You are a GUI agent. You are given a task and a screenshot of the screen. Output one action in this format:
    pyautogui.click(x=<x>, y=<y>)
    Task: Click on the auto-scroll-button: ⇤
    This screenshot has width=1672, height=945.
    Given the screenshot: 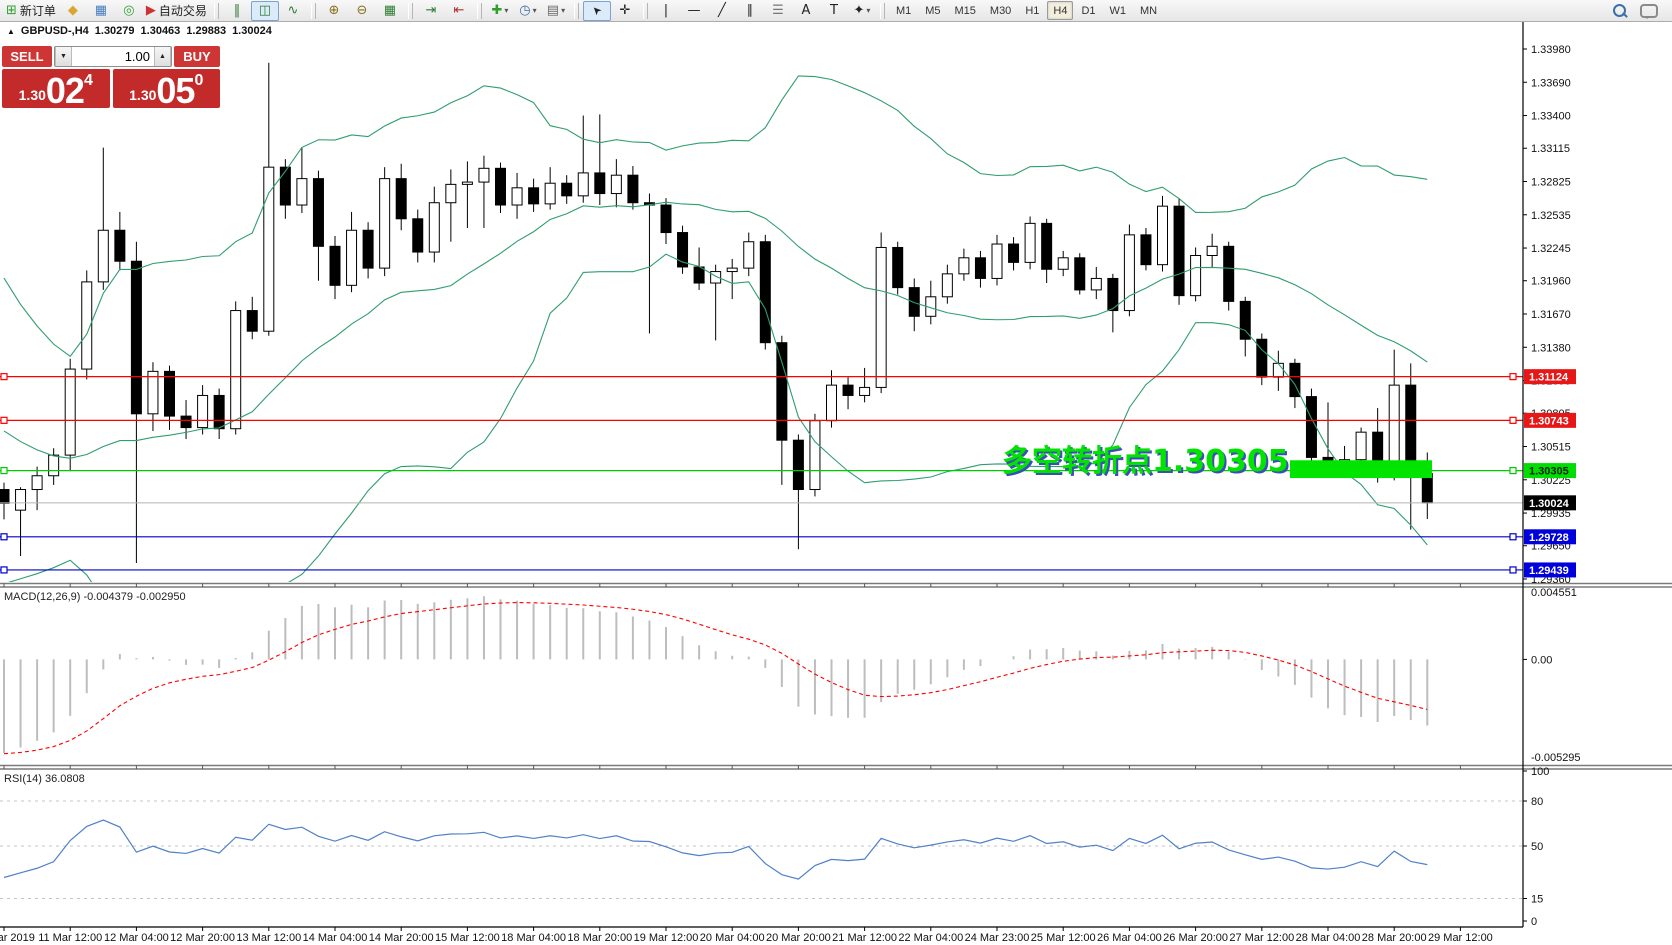 What is the action you would take?
    pyautogui.click(x=459, y=11)
    